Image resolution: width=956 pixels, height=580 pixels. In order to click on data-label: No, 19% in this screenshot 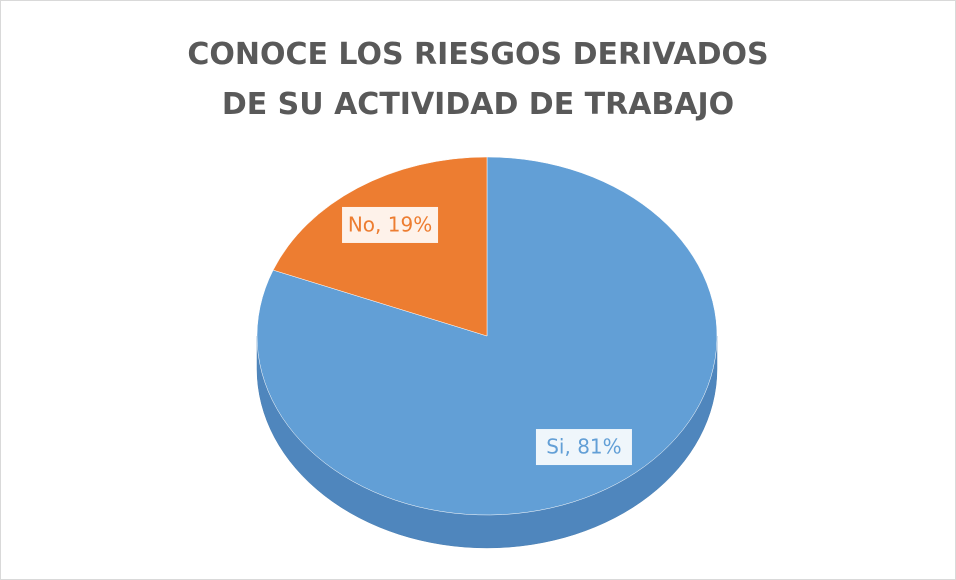, I will do `click(390, 224)`.